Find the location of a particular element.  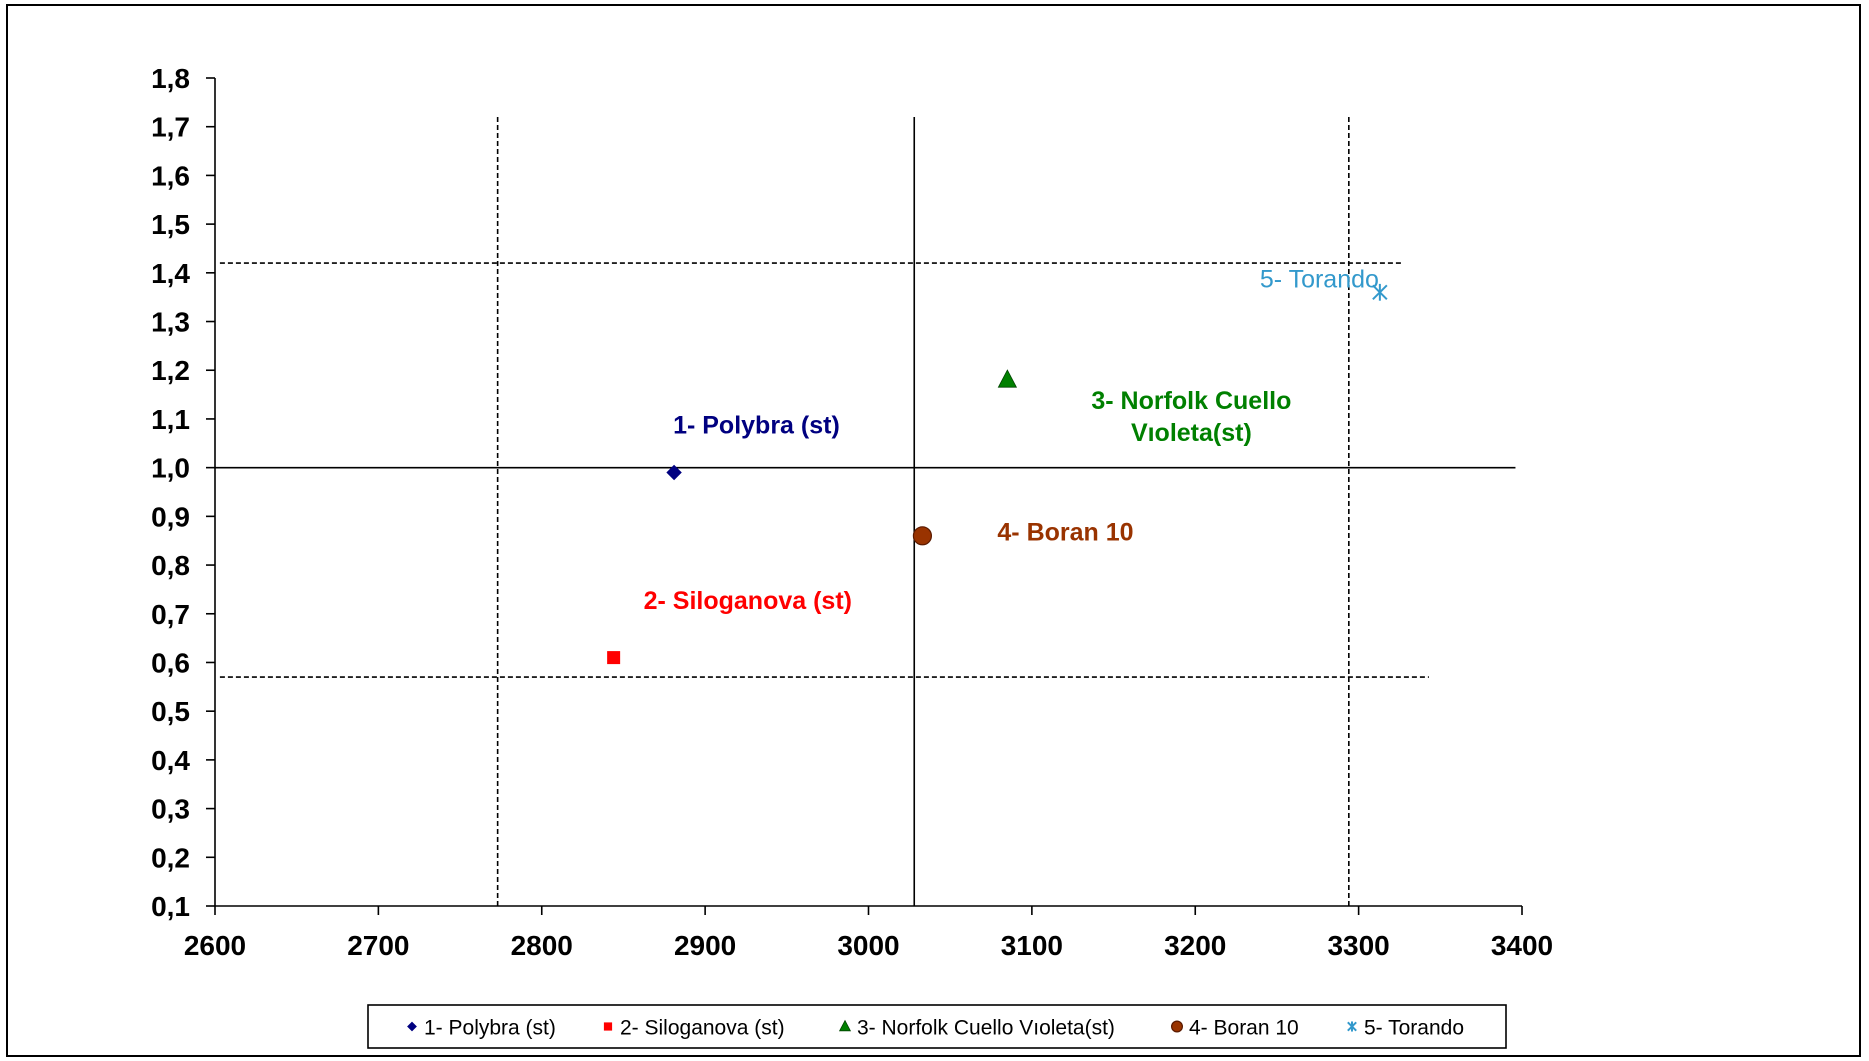

y-tick-label: 0,7 is located at coordinates (170, 614).